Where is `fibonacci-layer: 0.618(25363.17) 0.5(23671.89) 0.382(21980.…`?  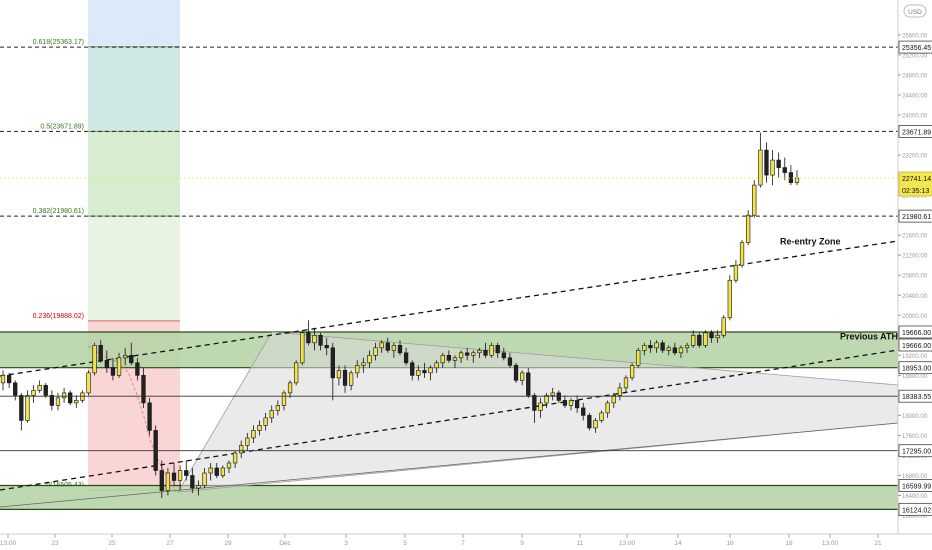 fibonacci-layer: 0.618(25363.17) 0.5(23671.89) 0.382(21980.… is located at coordinates (106, 245).